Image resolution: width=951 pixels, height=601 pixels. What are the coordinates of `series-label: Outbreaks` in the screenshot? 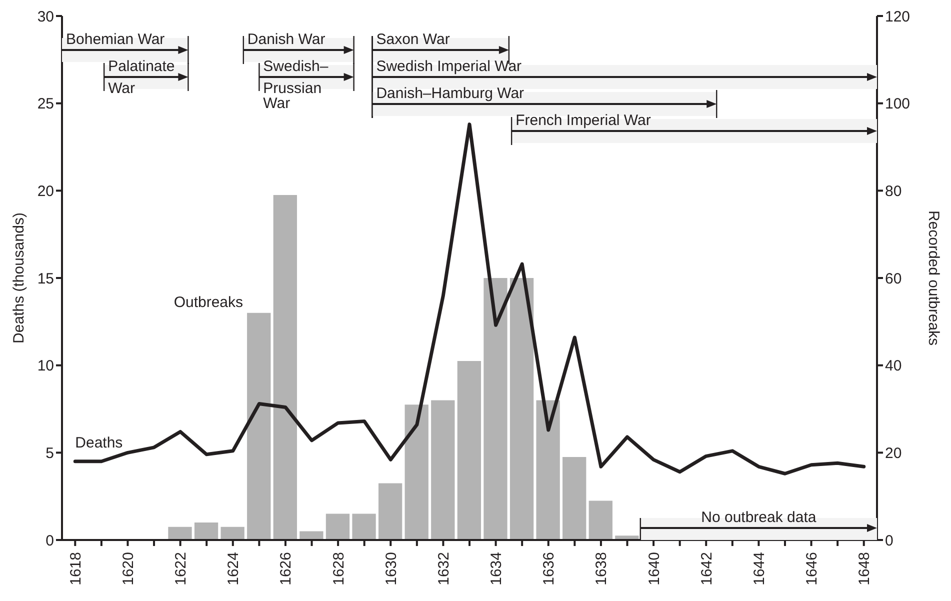 It's located at (209, 302).